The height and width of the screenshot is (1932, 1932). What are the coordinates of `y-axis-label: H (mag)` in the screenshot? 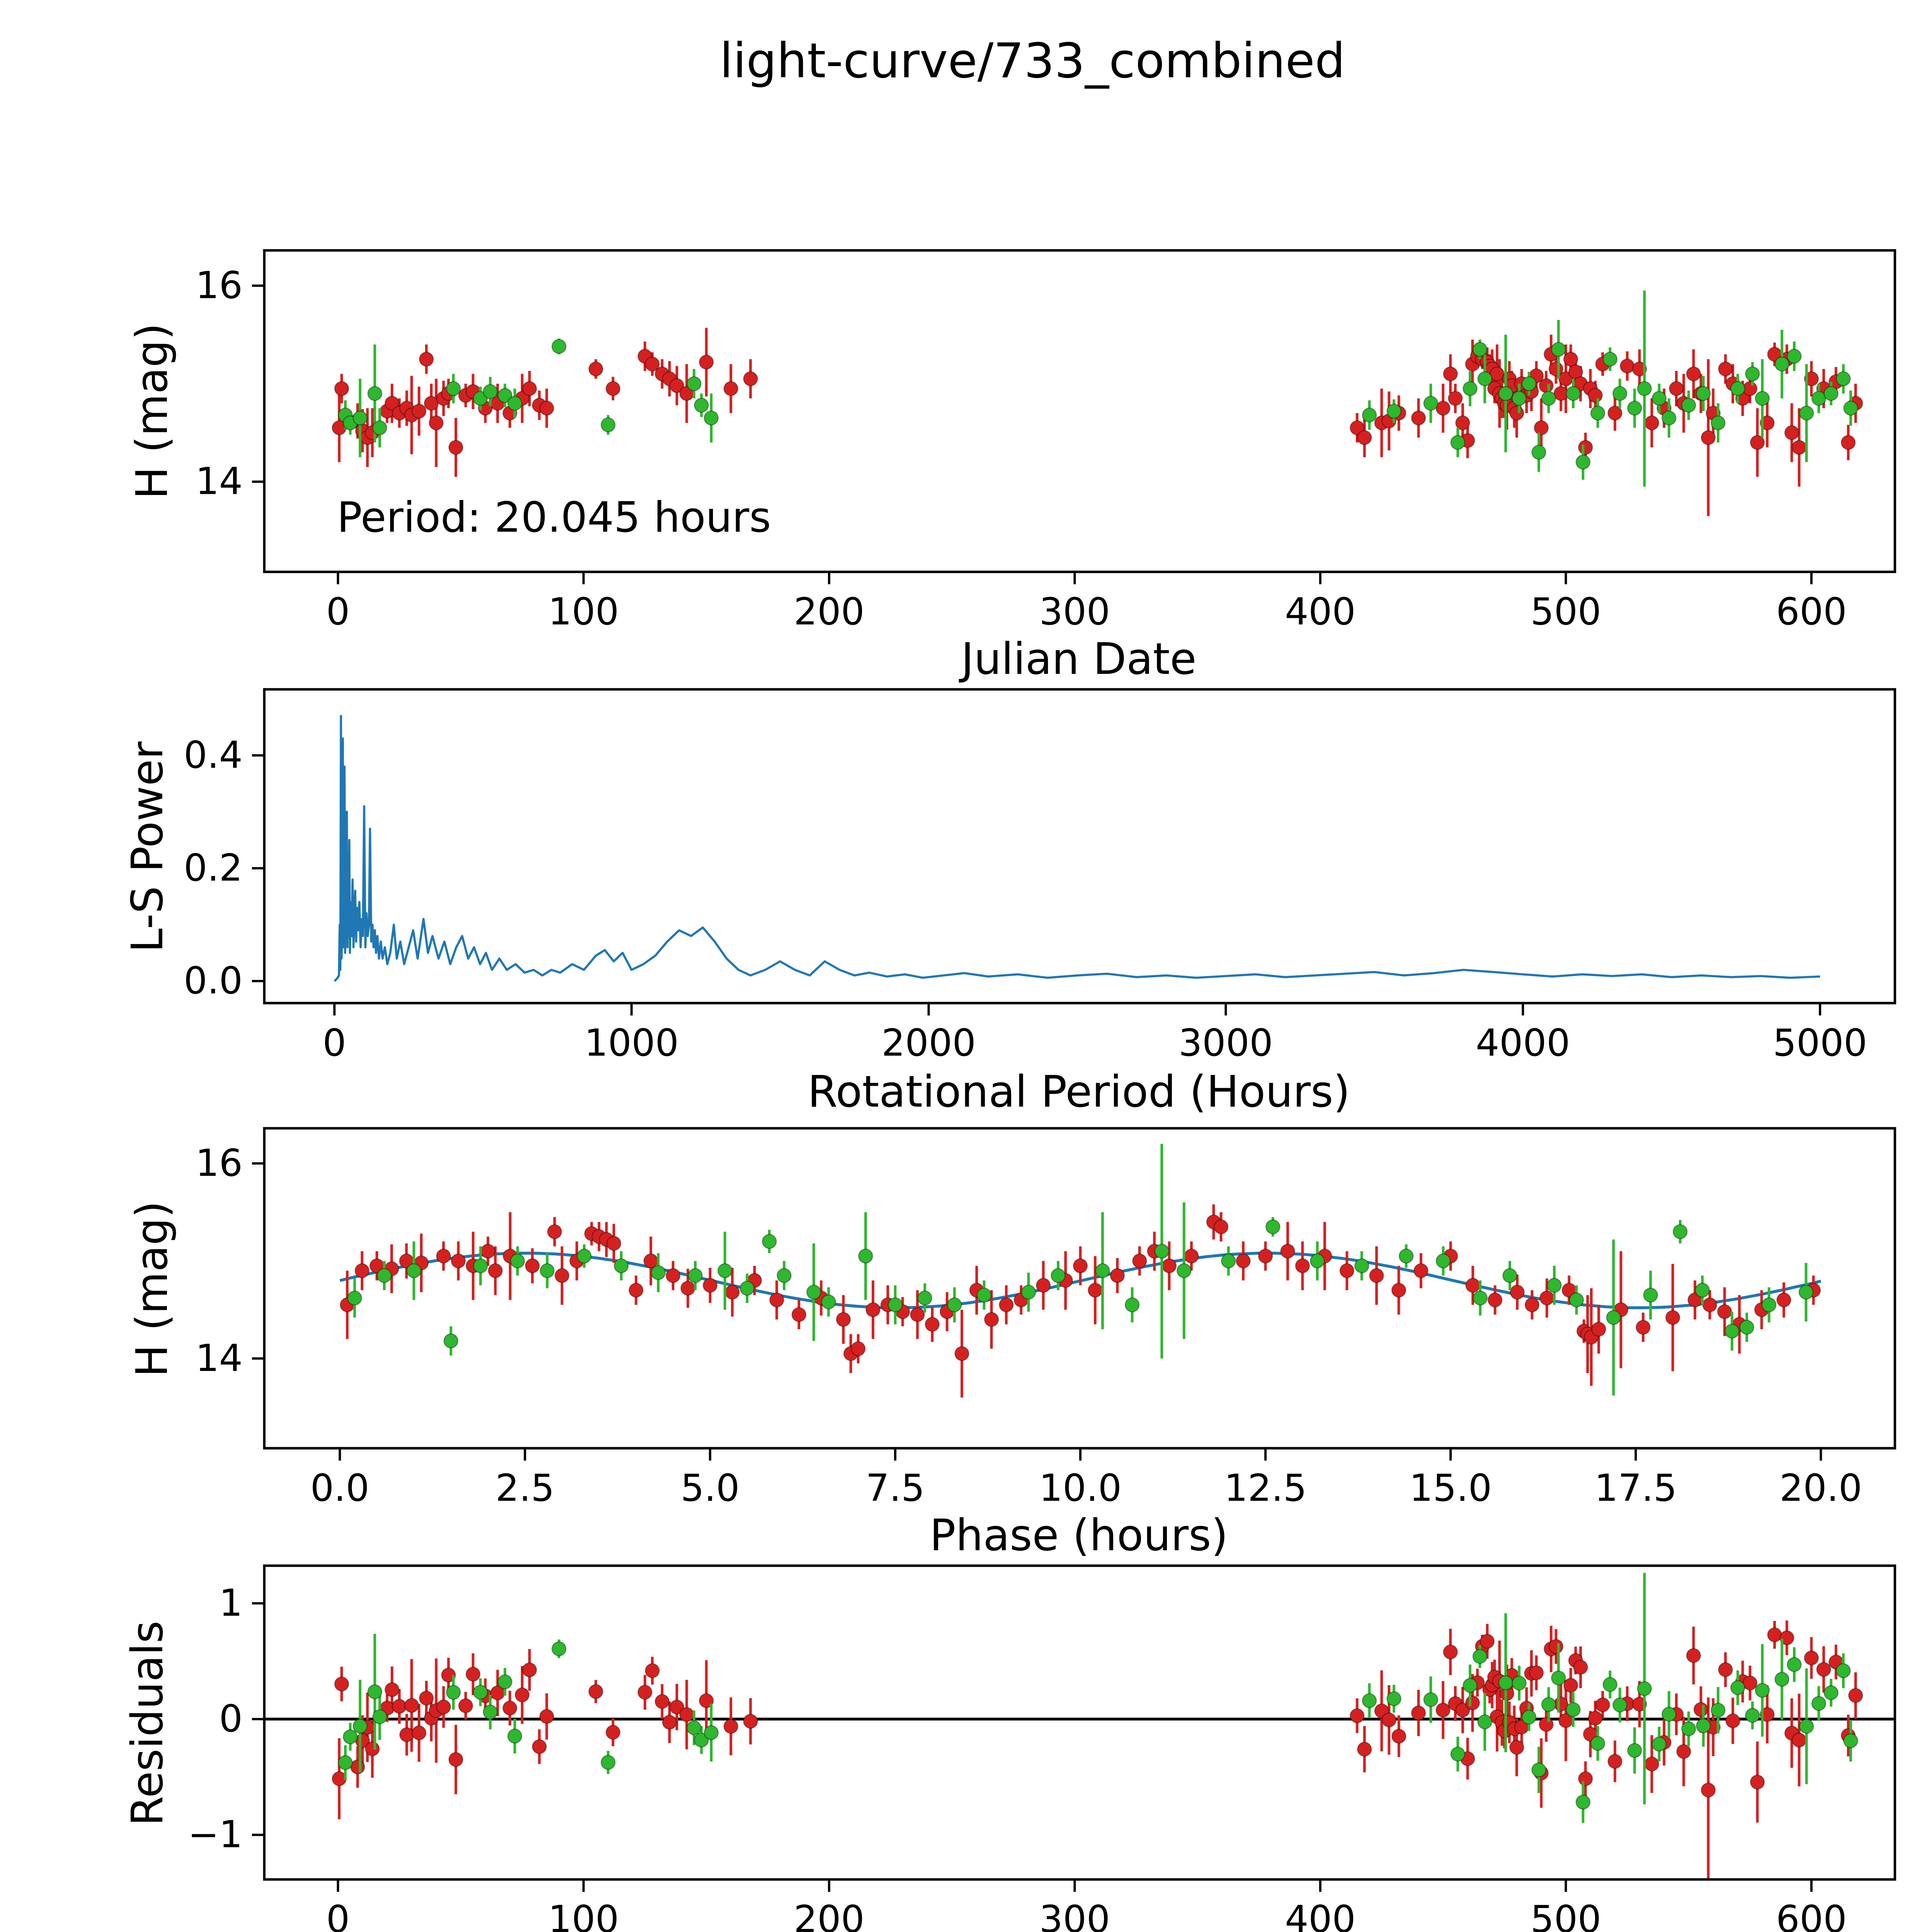 It's located at (152, 411).